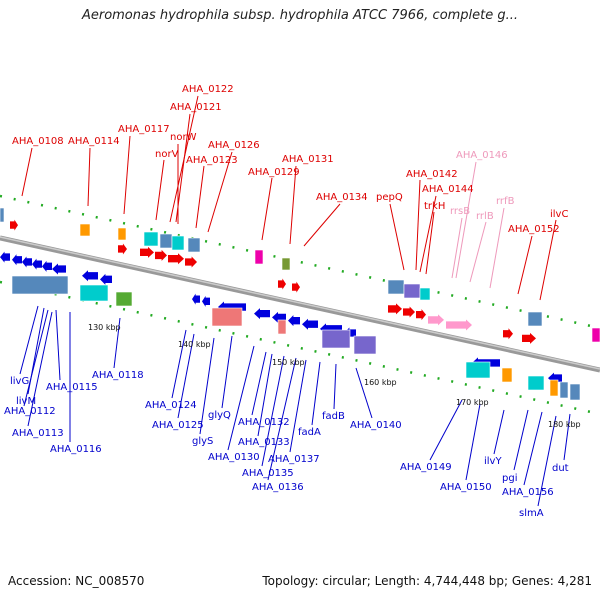 The image size is (600, 600). Describe the element at coordinates (264, 422) in the screenshot. I see `gene-label: AHA_0132` at that location.